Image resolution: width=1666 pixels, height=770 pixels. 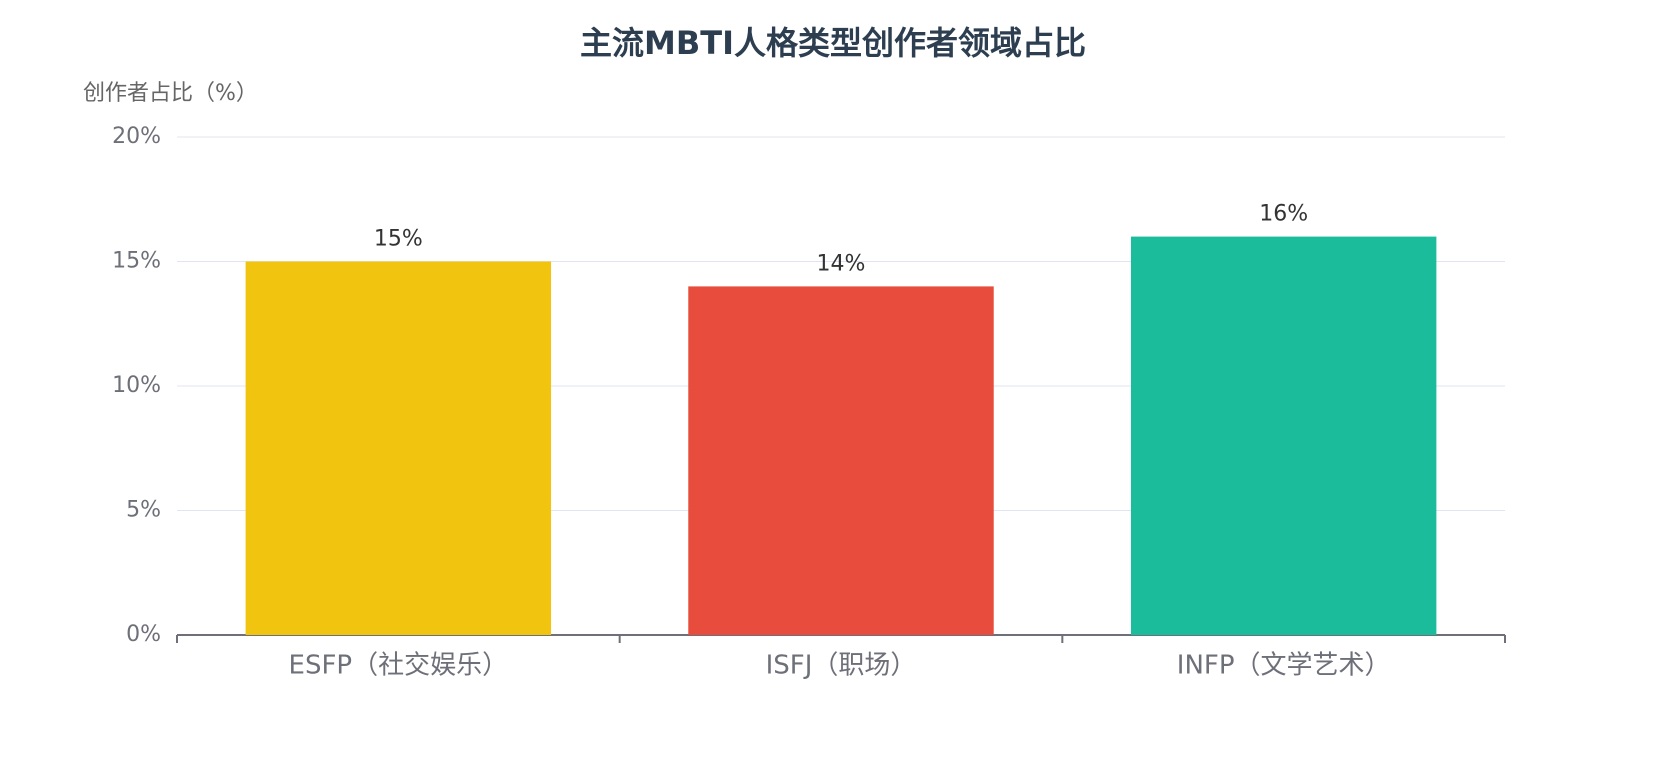 I want to click on y-tick-label: 5%, so click(x=143, y=510).